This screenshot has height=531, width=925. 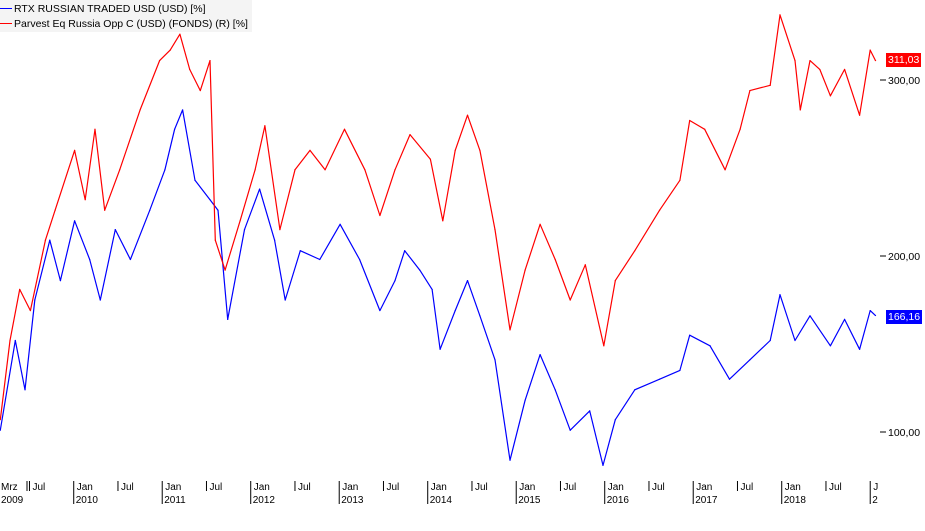 I want to click on x-tick-label-top: Mrz, so click(x=9, y=487).